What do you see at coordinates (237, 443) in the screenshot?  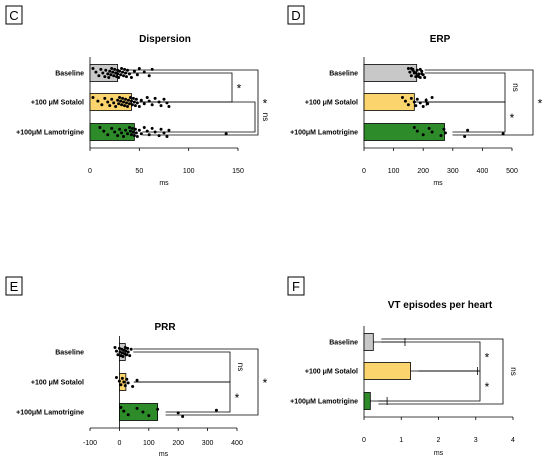 I see `x-tick-label: 400` at bounding box center [237, 443].